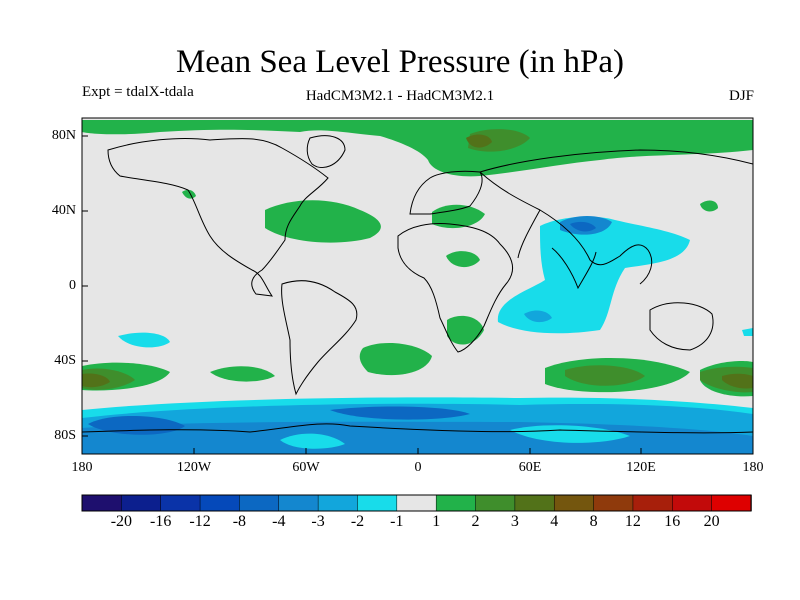  Describe the element at coordinates (593, 521) in the screenshot. I see `colorbar-label: 8` at that location.